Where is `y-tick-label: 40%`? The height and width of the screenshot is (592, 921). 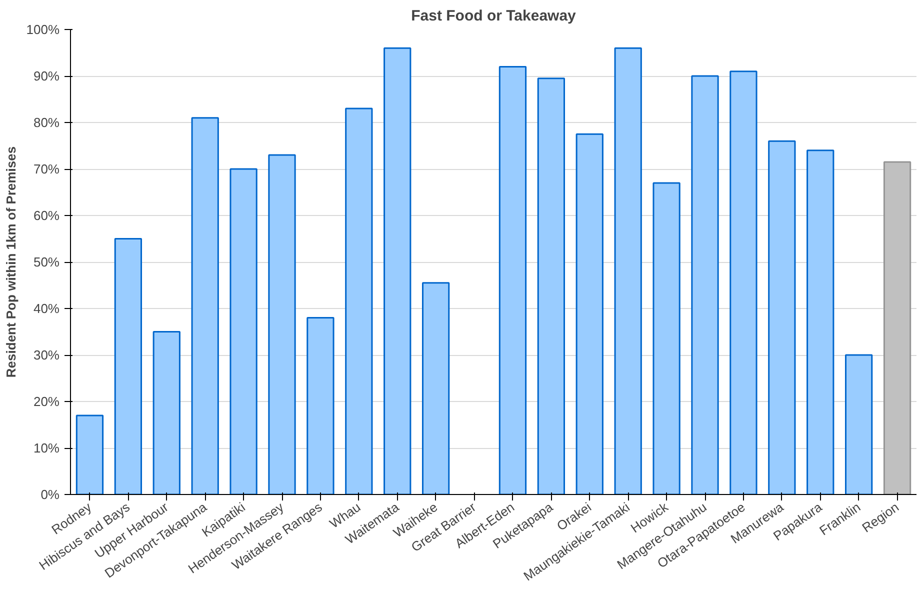
y-tick-label: 40% is located at coordinates (46, 308).